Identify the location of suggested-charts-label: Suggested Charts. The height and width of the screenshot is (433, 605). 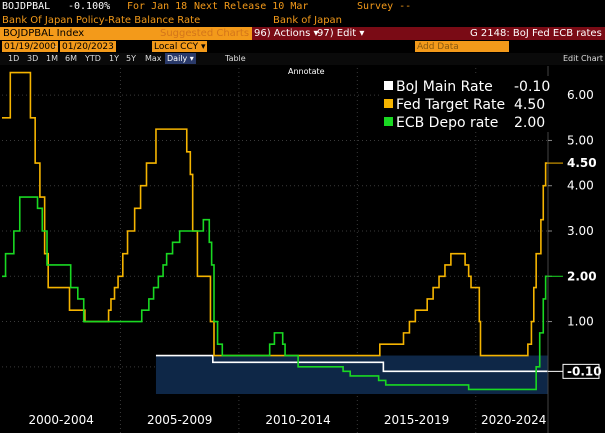
(205, 33).